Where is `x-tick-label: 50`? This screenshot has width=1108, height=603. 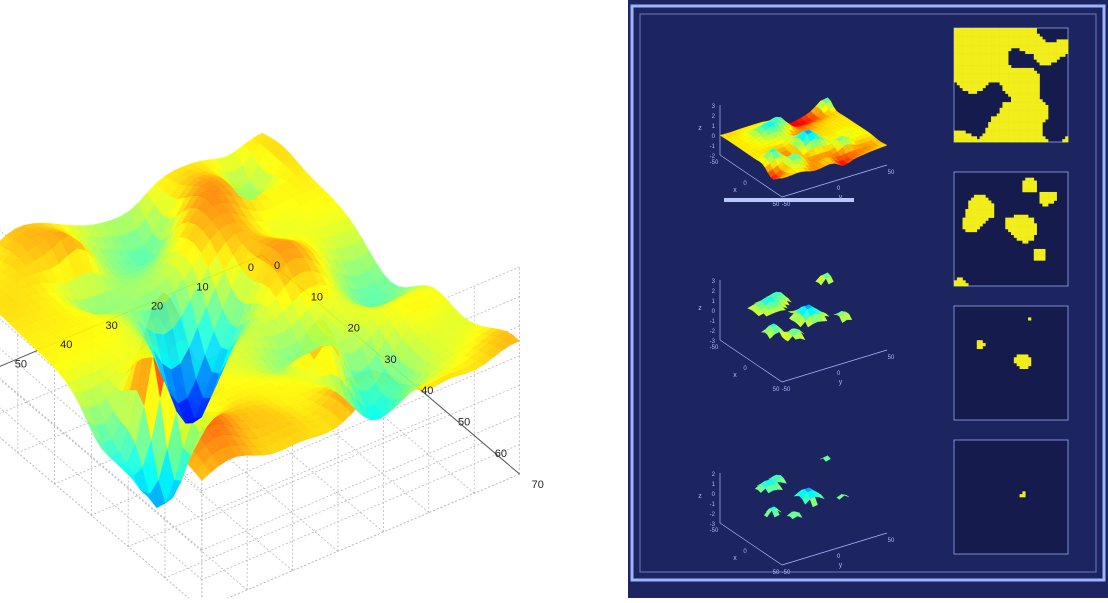 x-tick-label: 50 is located at coordinates (776, 205).